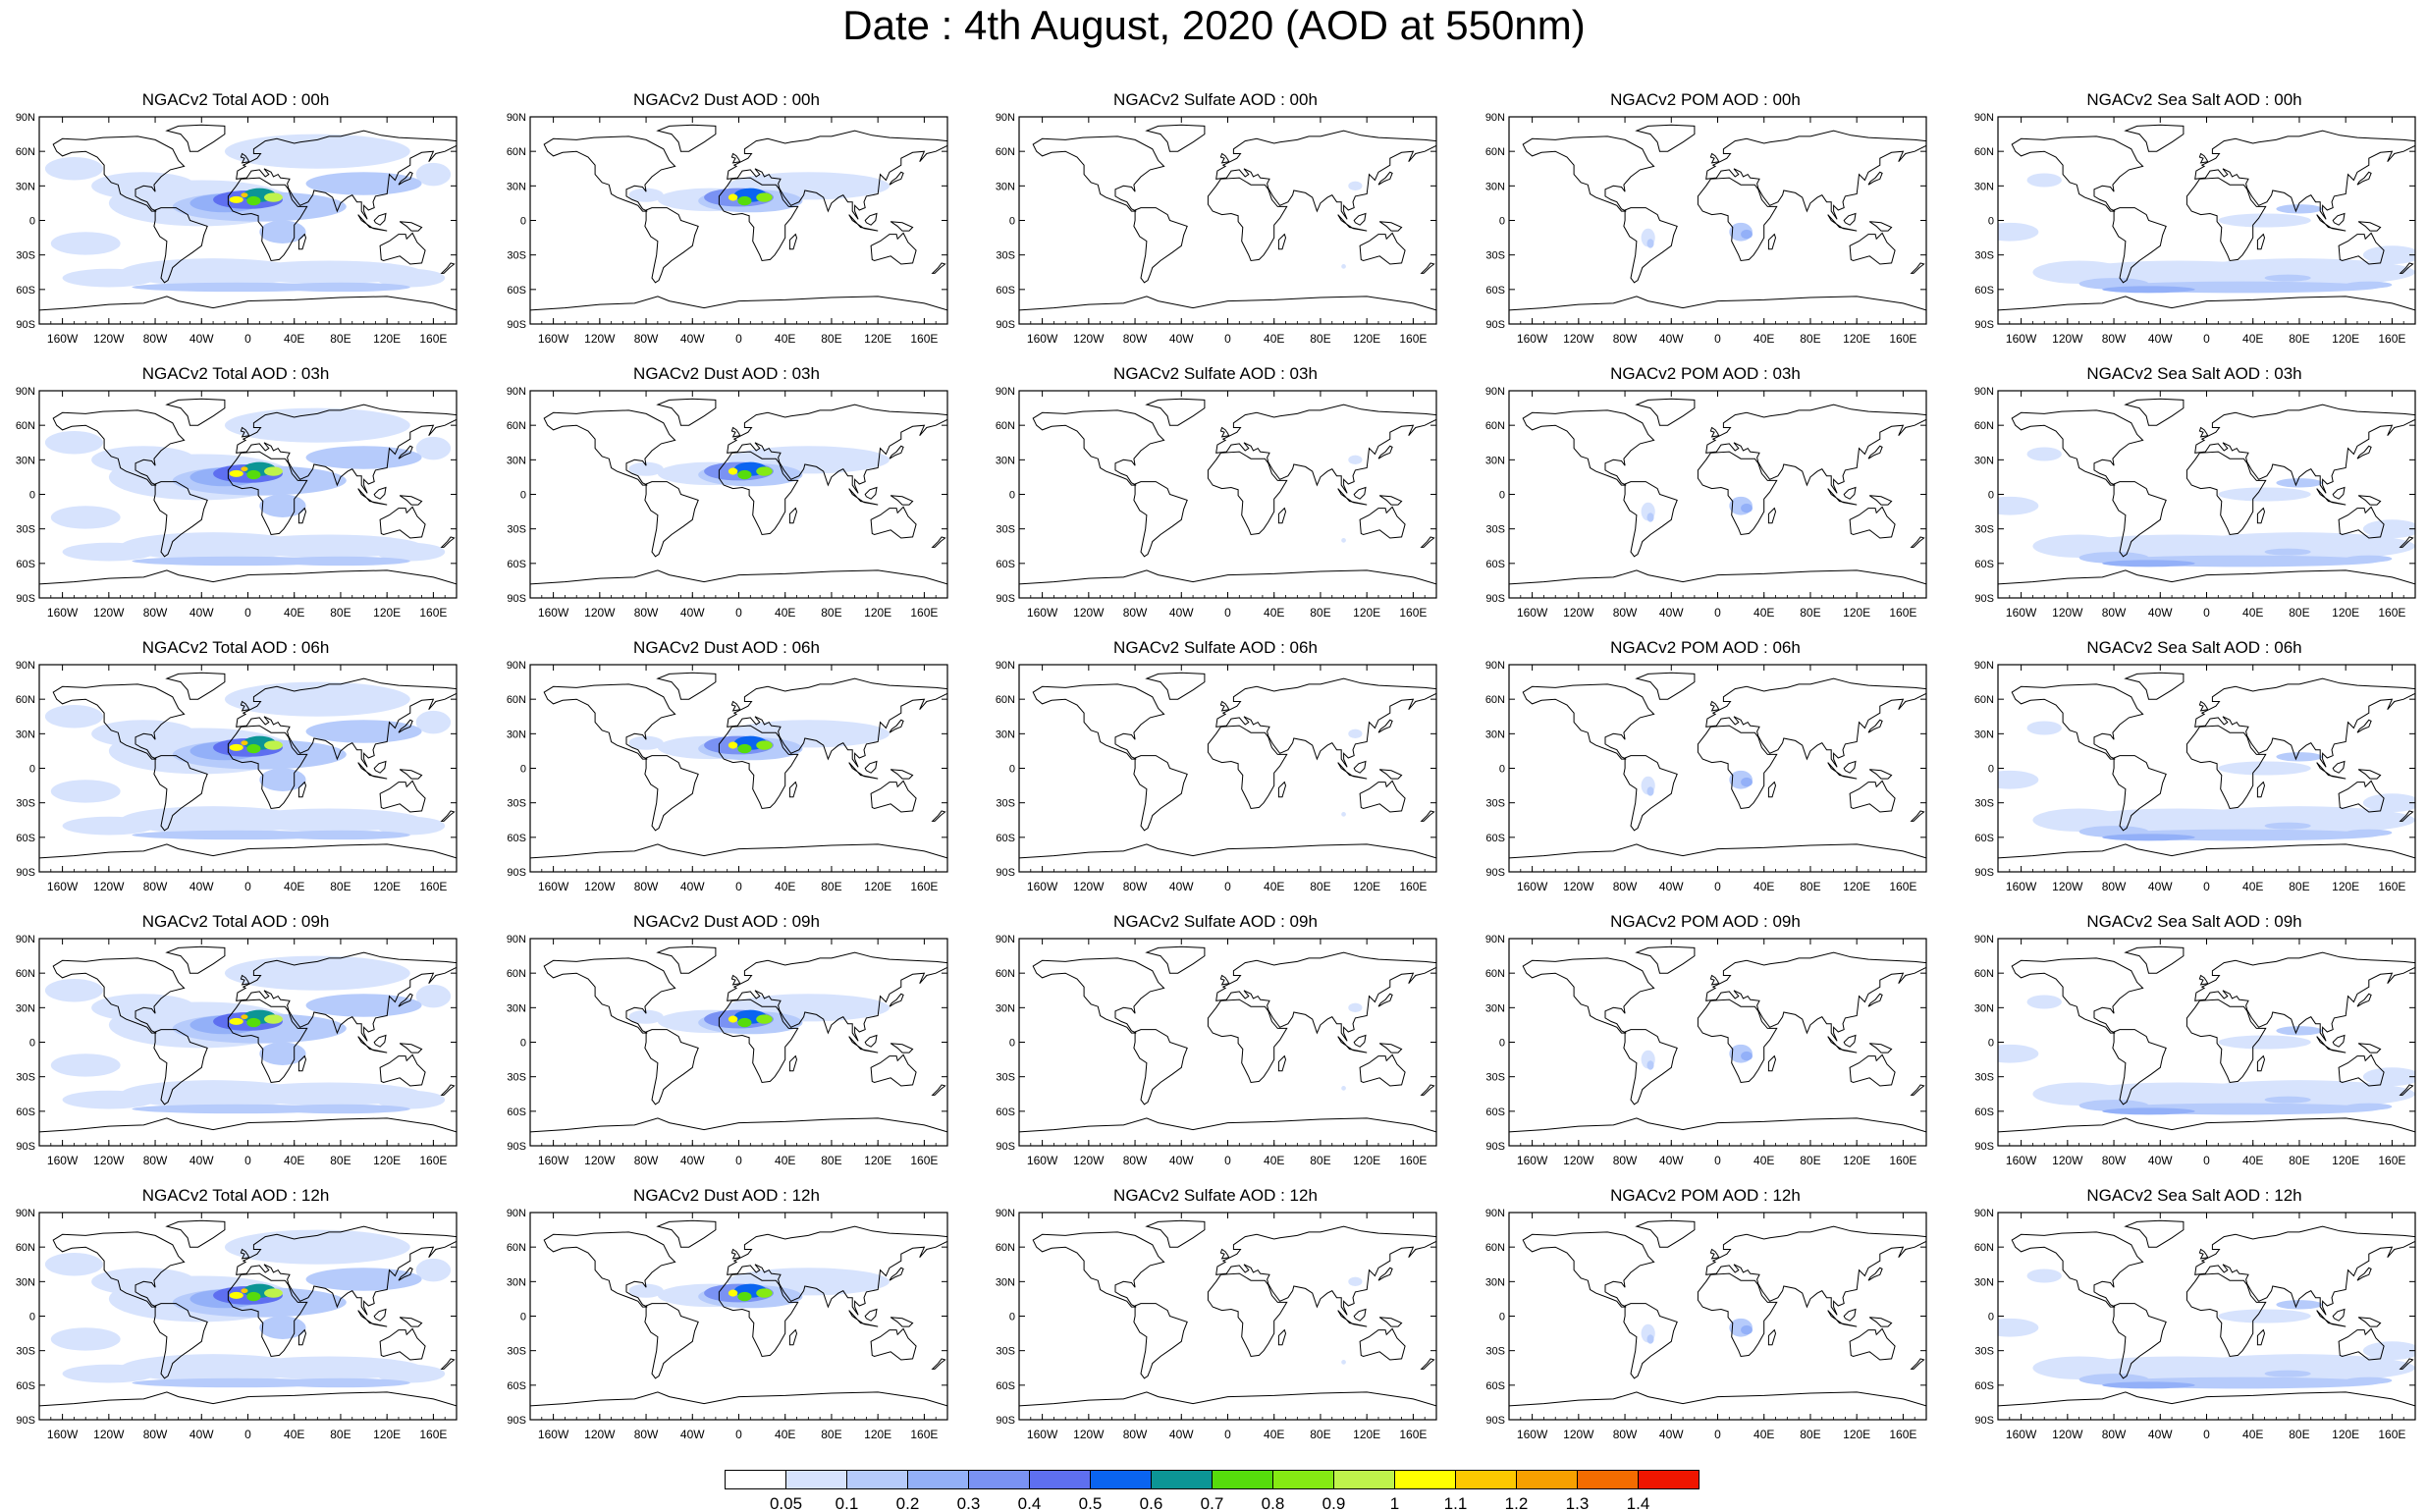 This screenshot has width=2428, height=1512. What do you see at coordinates (1856, 1161) in the screenshot?
I see `lon-tick-label: 120E` at bounding box center [1856, 1161].